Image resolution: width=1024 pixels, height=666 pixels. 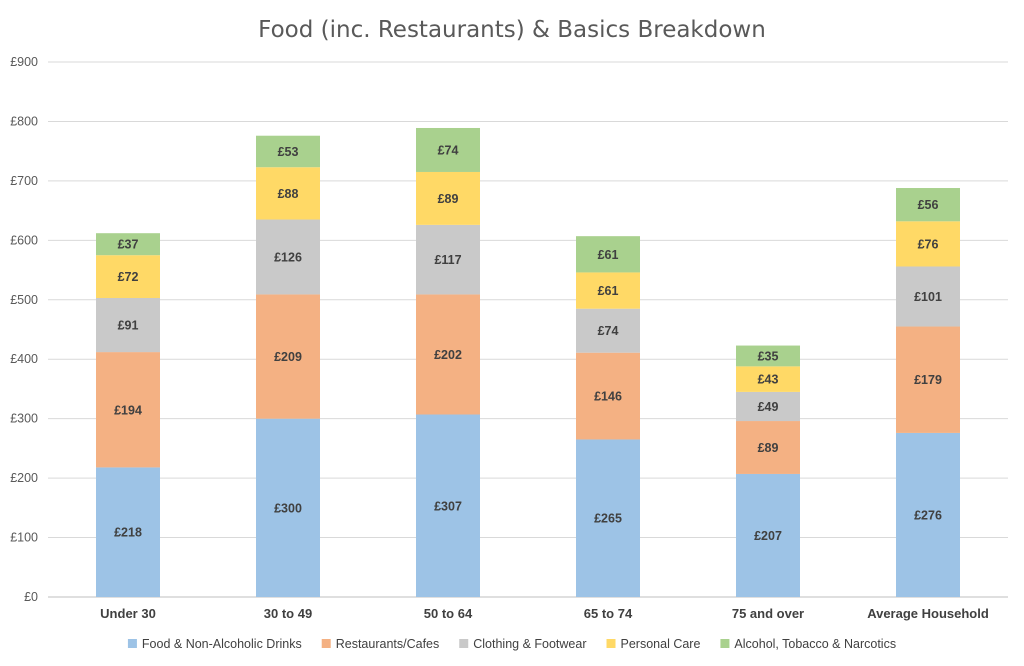 What do you see at coordinates (24, 240) in the screenshot?
I see `y-tick-label: £600` at bounding box center [24, 240].